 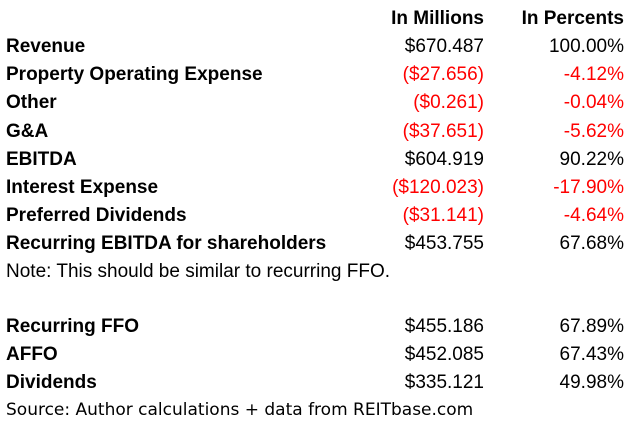 I want to click on row-label: Other, so click(x=31, y=103).